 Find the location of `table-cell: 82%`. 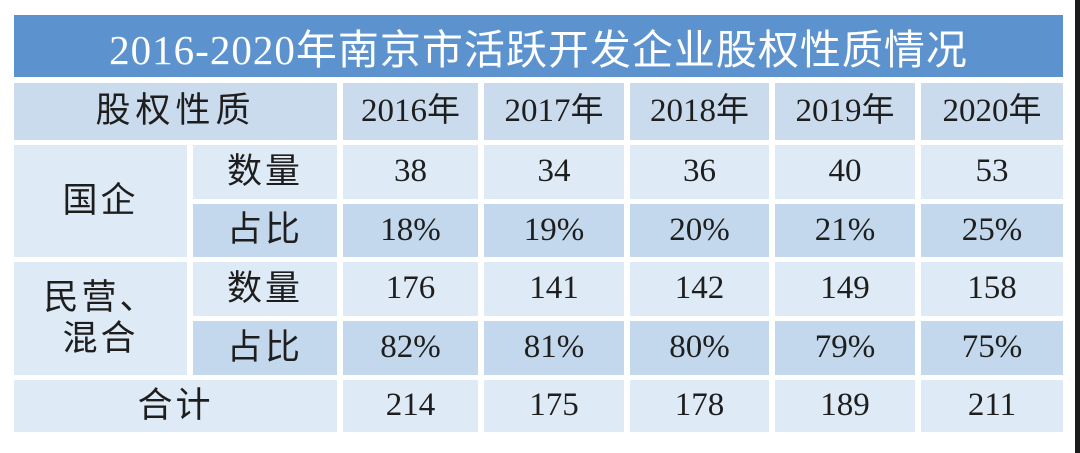

table-cell: 82% is located at coordinates (410, 348).